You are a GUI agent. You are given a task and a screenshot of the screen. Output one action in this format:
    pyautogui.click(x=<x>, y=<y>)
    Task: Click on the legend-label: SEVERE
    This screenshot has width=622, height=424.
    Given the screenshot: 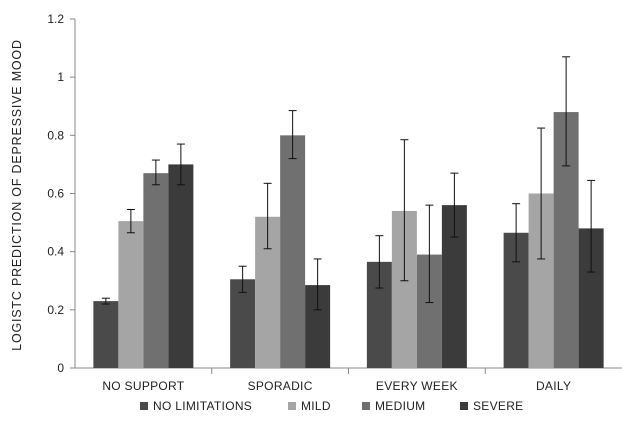 What is the action you would take?
    pyautogui.click(x=498, y=406)
    